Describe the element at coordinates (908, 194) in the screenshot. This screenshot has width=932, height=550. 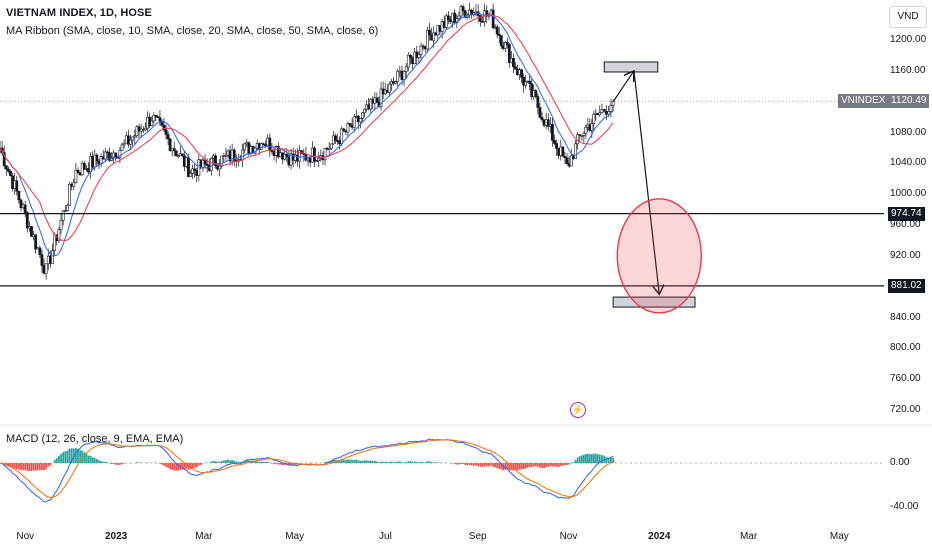
I see `price-axis-tick: 1000.00` at that location.